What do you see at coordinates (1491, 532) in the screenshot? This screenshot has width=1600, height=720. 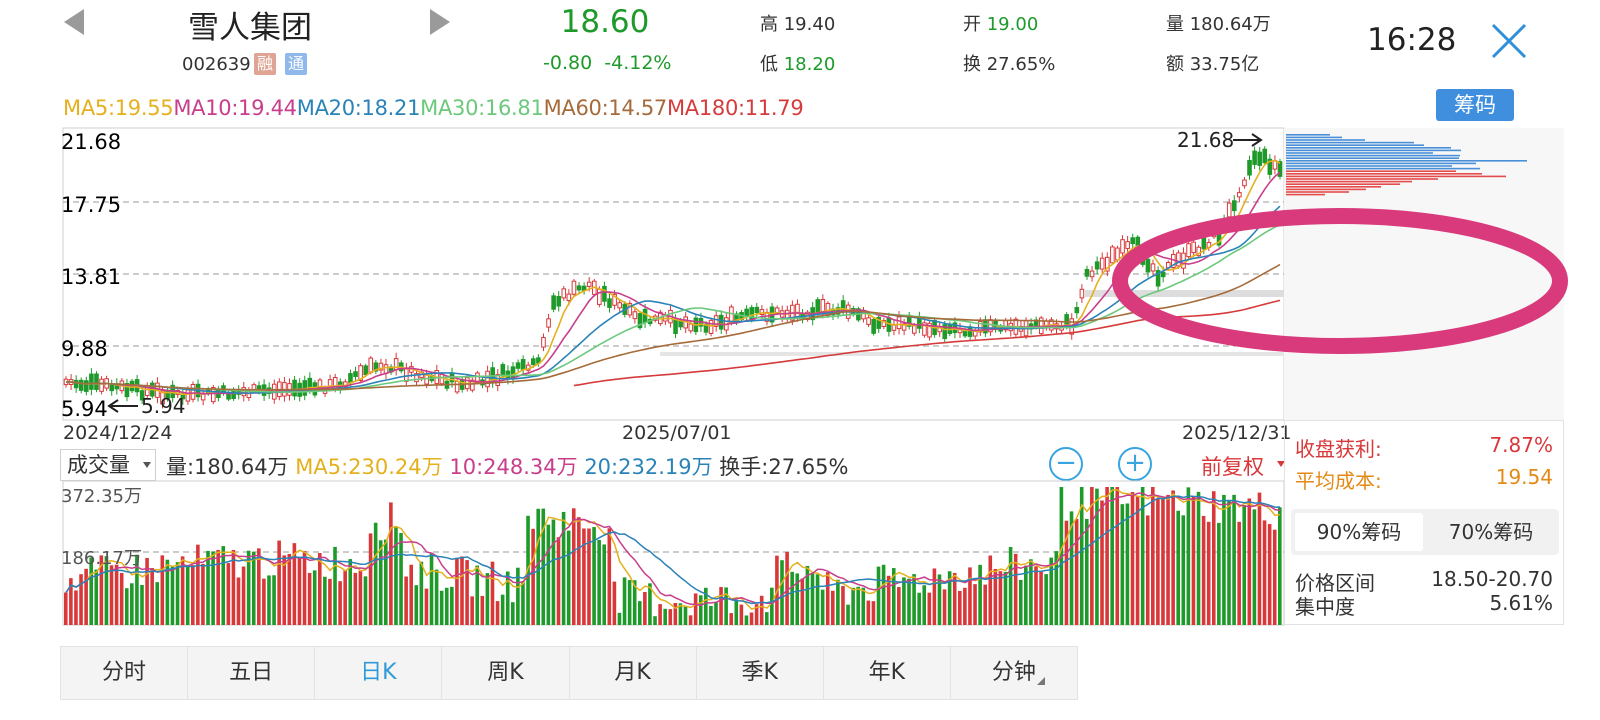 I see `tab-70-chips: 70%筹码` at bounding box center [1491, 532].